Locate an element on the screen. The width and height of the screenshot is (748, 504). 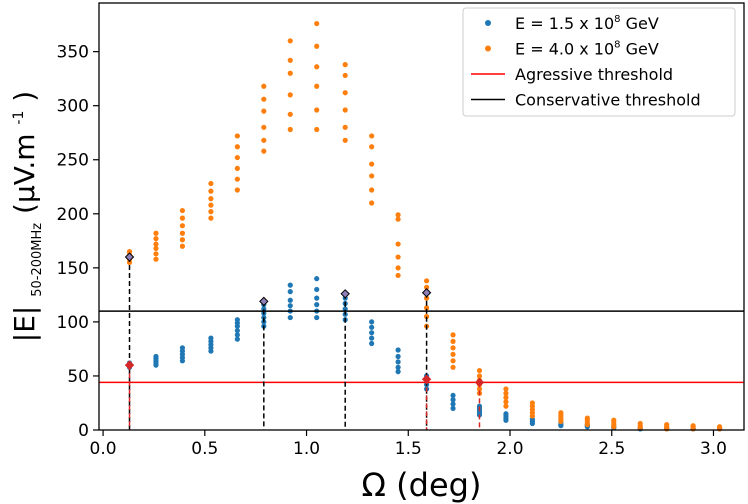
x-axis-ticks: 0.0 0.5 1.0 1.5 2.0 2.5 3.0 is located at coordinates (408, 444).